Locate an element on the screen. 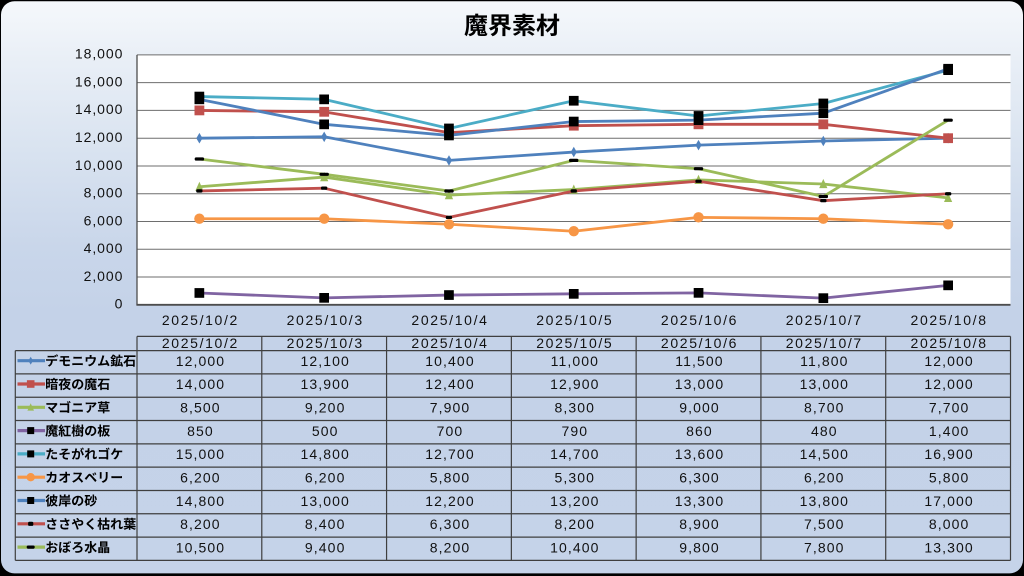 This screenshot has height=576, width=1024. svg-text: 8,900 is located at coordinates (699, 524).